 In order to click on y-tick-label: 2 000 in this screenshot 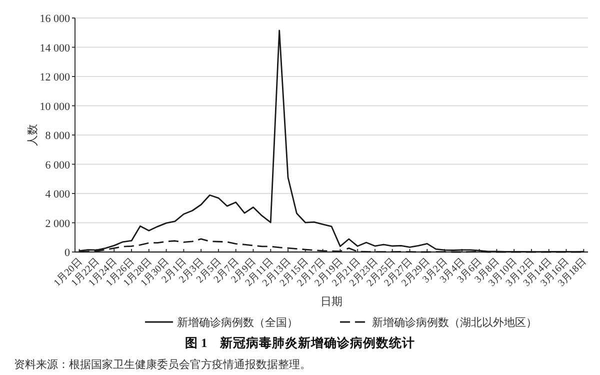, I will do `click(57, 224)`.